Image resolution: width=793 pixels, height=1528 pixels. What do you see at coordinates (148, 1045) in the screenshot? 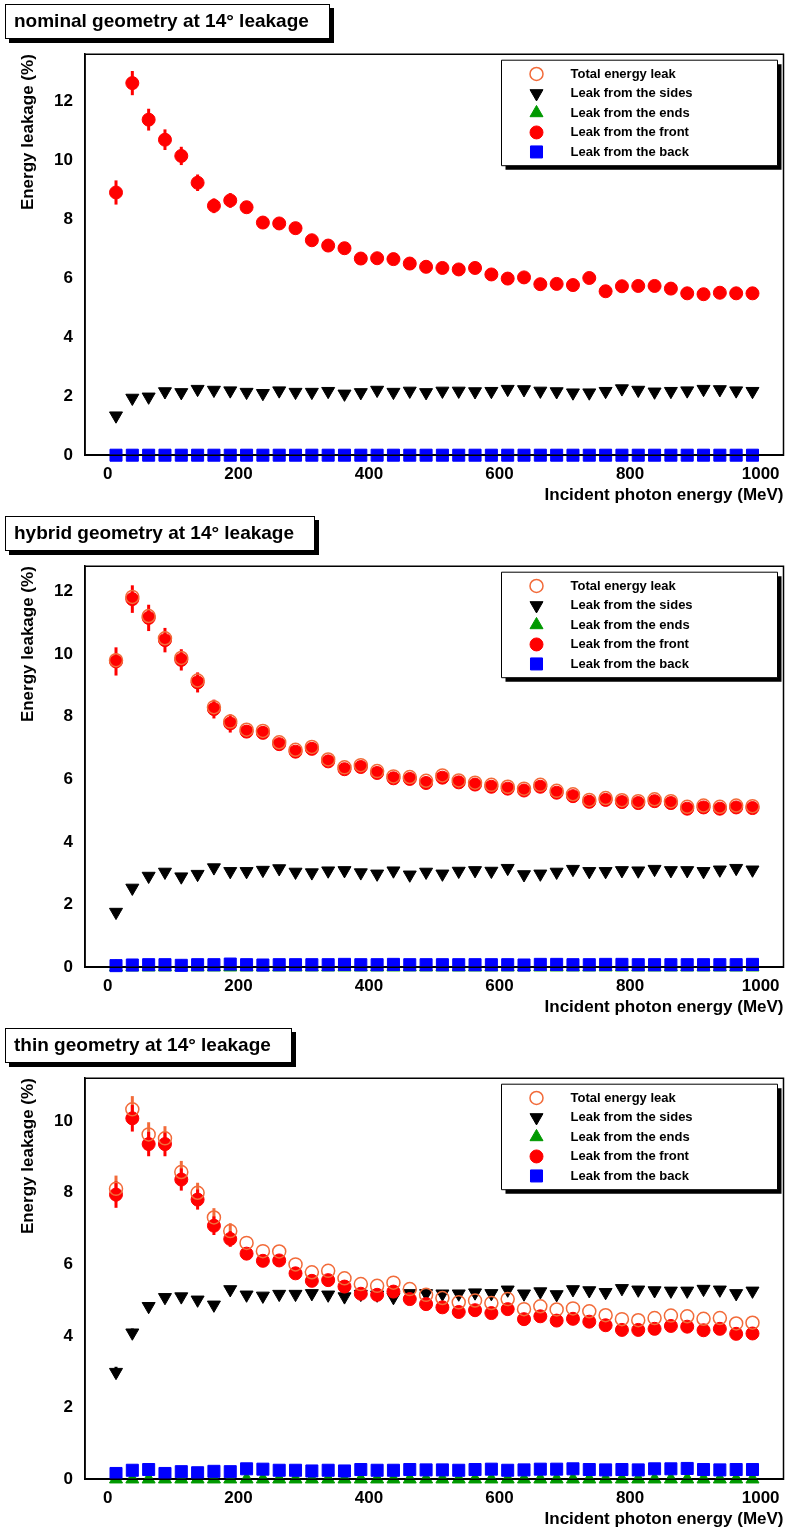
I see `chart-title: thin geometry at 14° leakage` at bounding box center [148, 1045].